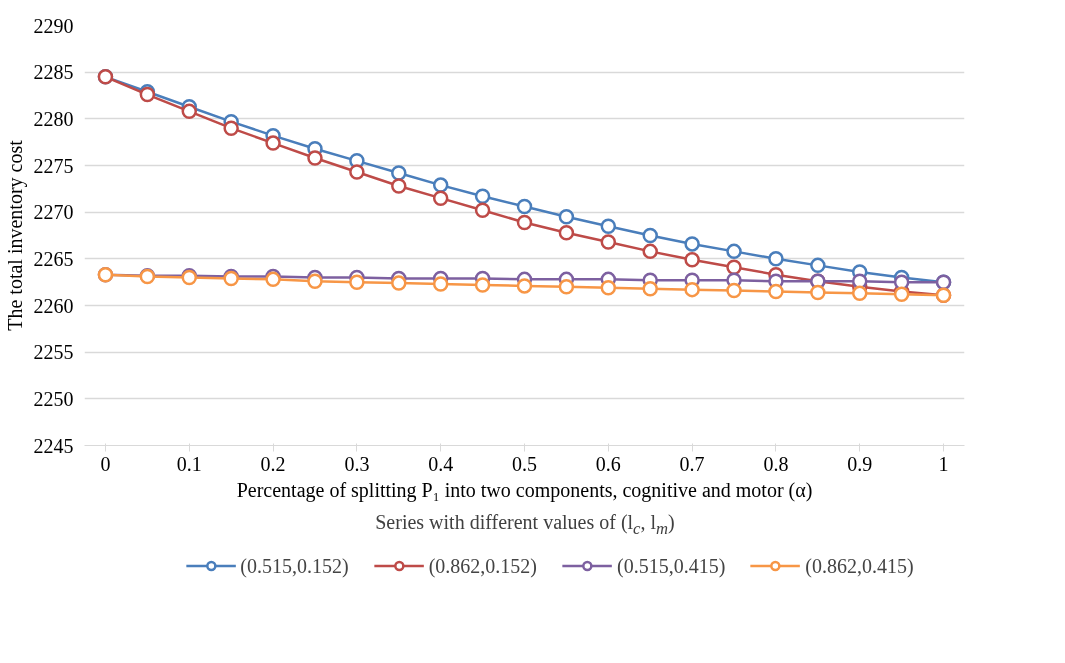  Describe the element at coordinates (53, 212) in the screenshot. I see `y-tick-label: 2270` at that location.